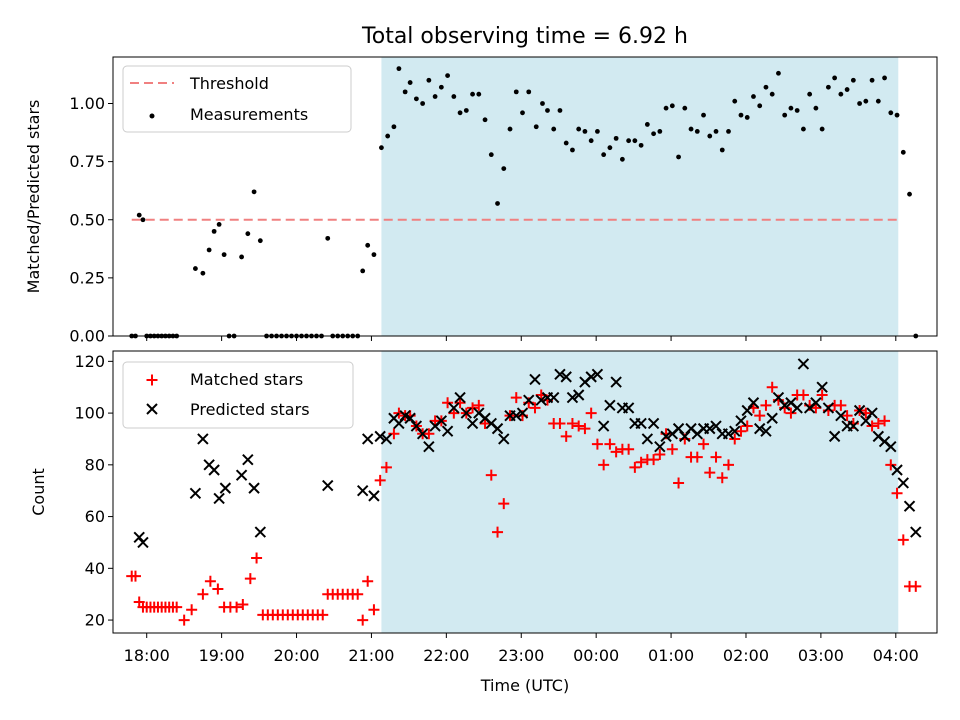 This screenshot has width=960, height=720. Describe the element at coordinates (671, 655) in the screenshot. I see `x-tick-label: 01:00` at that location.